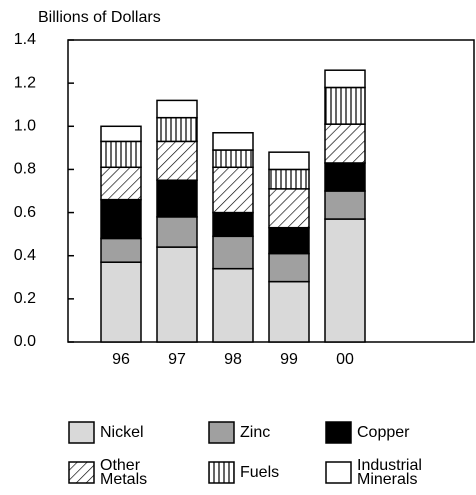 The image size is (476, 495). Describe the element at coordinates (383, 432) in the screenshot. I see `legend-label: Copper` at that location.